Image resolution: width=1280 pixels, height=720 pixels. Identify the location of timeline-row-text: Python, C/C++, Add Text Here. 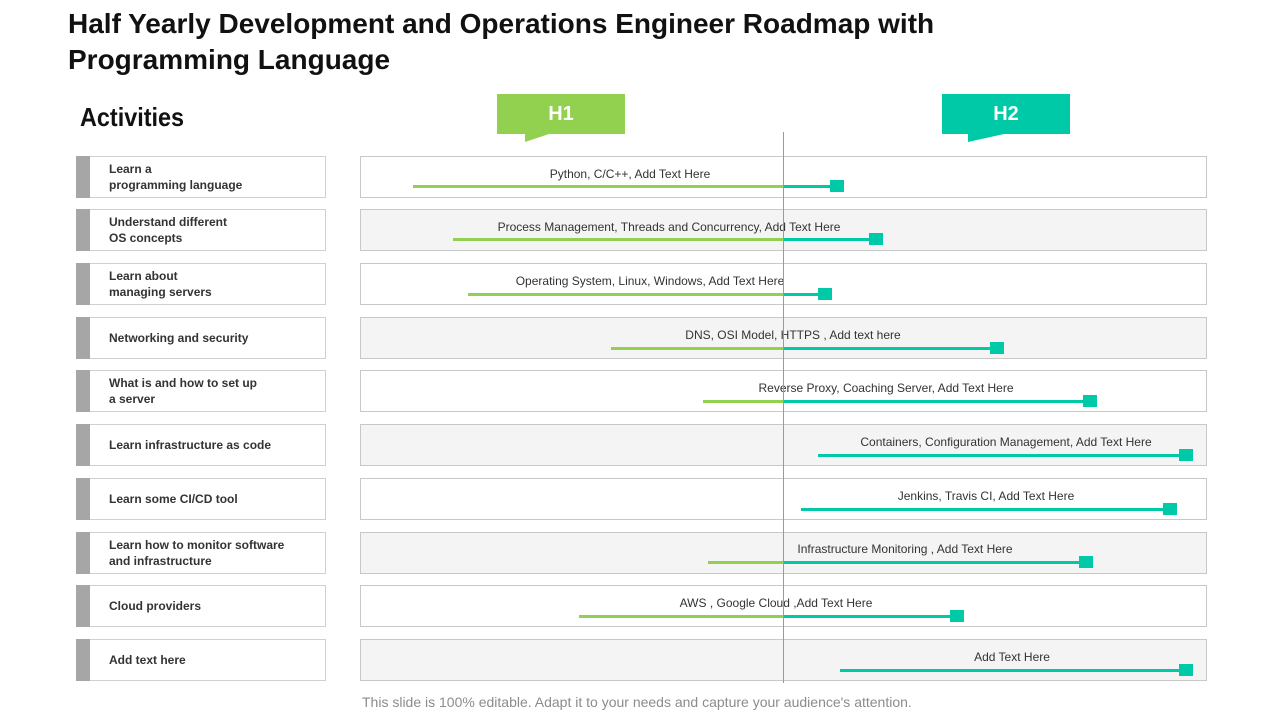
(630, 174).